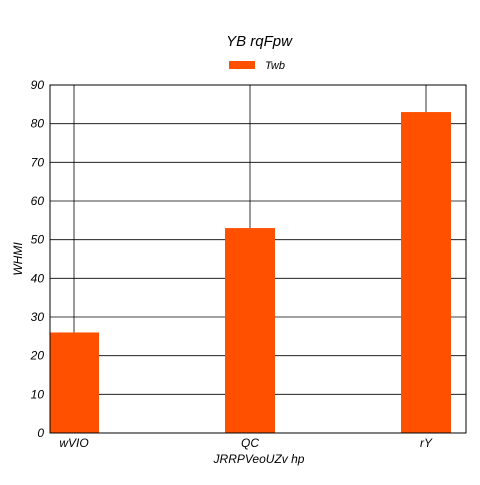 This screenshot has height=485, width=480. I want to click on legend-label: Twb, so click(275, 66).